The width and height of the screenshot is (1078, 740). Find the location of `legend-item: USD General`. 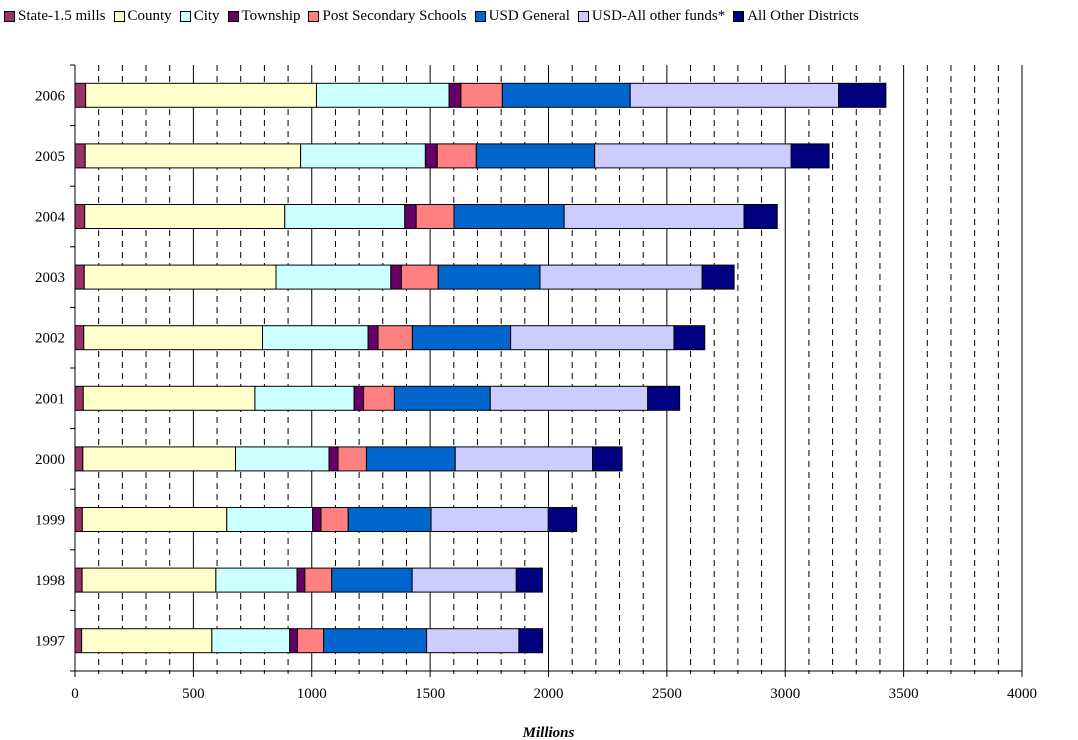

legend-item: USD General is located at coordinates (522, 16).